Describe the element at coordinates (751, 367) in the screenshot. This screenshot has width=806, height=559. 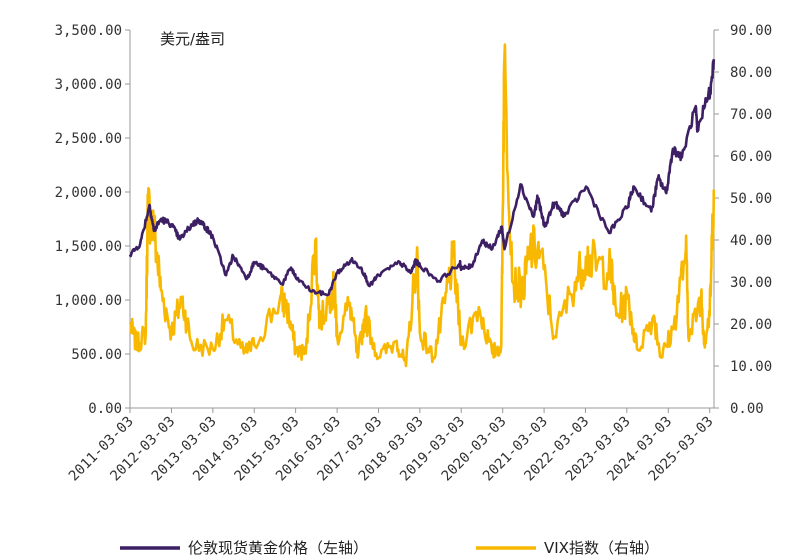
I see `right-axis-tick-label: 10.00` at that location.